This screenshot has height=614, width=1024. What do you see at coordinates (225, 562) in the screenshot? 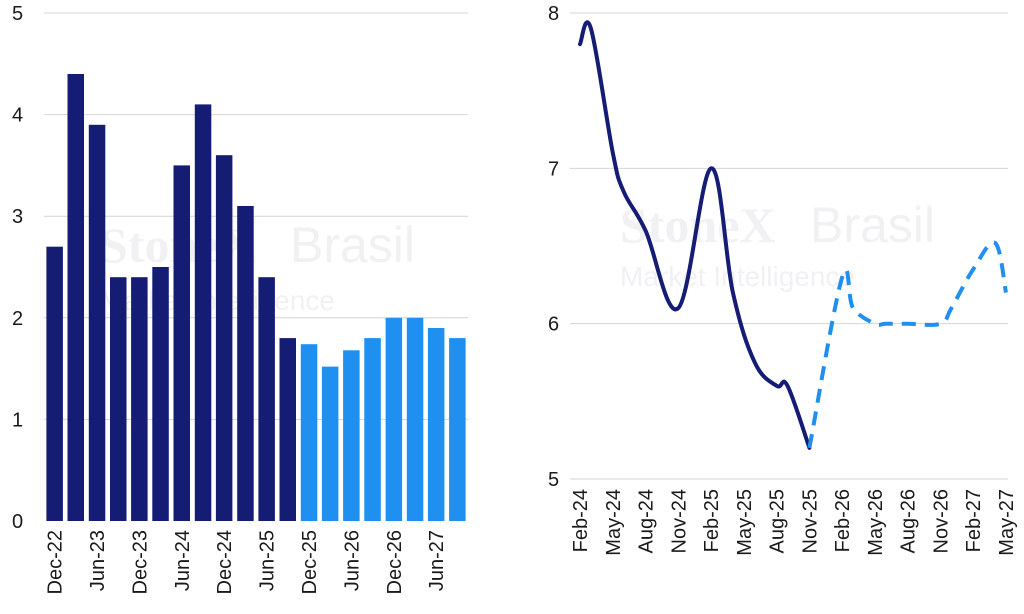
I see `bar-xtick-label: Dec-24` at bounding box center [225, 562].